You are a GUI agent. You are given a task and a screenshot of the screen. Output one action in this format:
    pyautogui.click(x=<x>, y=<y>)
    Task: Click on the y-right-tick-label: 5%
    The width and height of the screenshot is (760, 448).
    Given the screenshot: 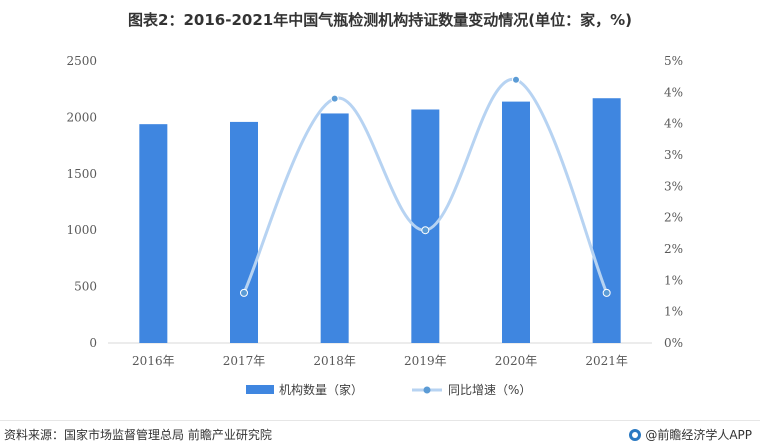 What is the action you would take?
    pyautogui.click(x=673, y=61)
    